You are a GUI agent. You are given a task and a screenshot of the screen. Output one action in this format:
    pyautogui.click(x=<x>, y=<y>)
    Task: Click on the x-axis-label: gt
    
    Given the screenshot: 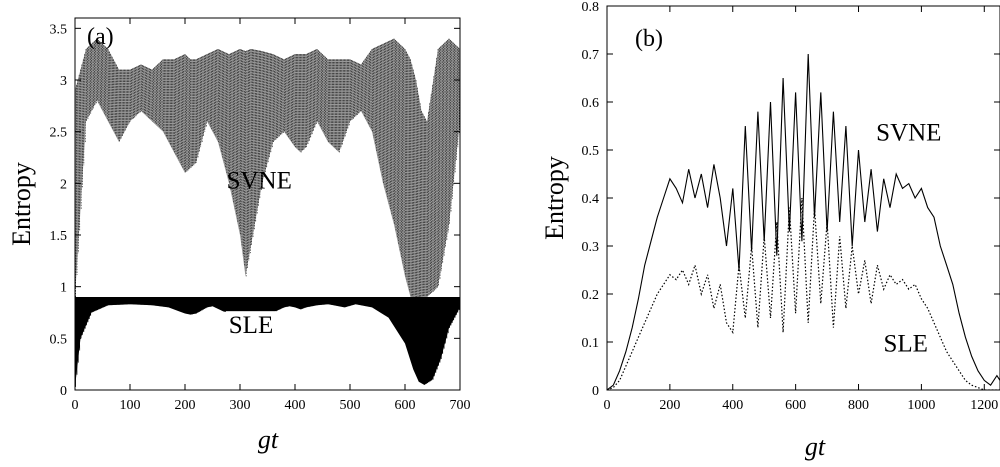 What is the action you would take?
    pyautogui.click(x=268, y=439)
    